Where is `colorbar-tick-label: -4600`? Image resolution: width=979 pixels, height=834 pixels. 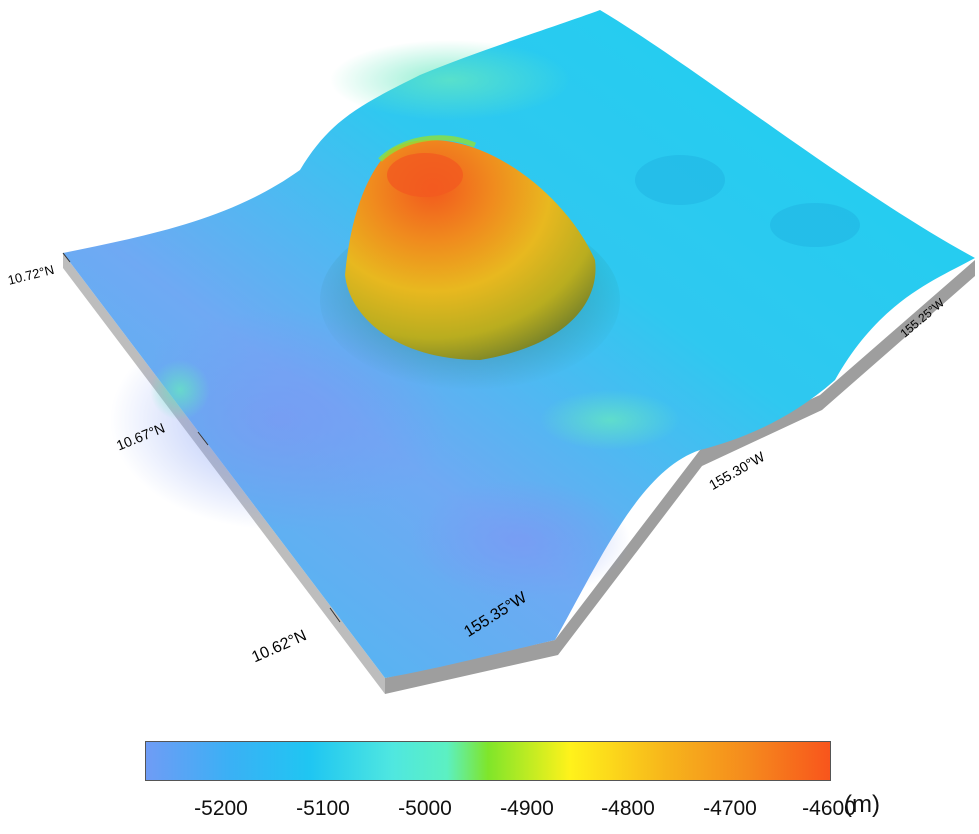
colorbar-tick-label: -4600 is located at coordinates (829, 808).